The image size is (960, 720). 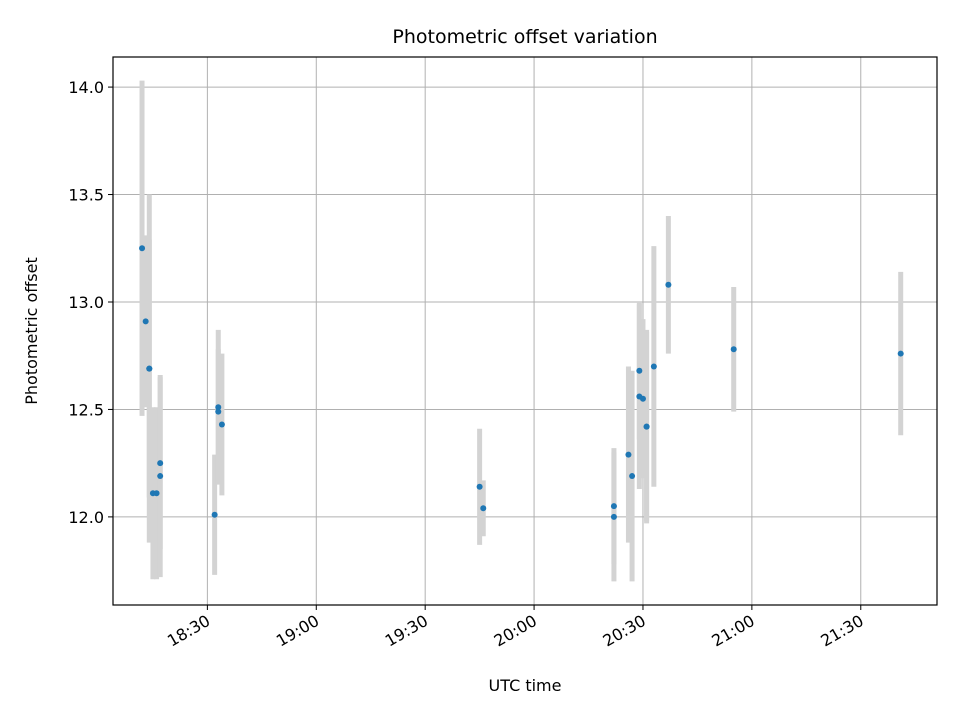 What do you see at coordinates (525, 685) in the screenshot?
I see `x-axis-label: UTC time` at bounding box center [525, 685].